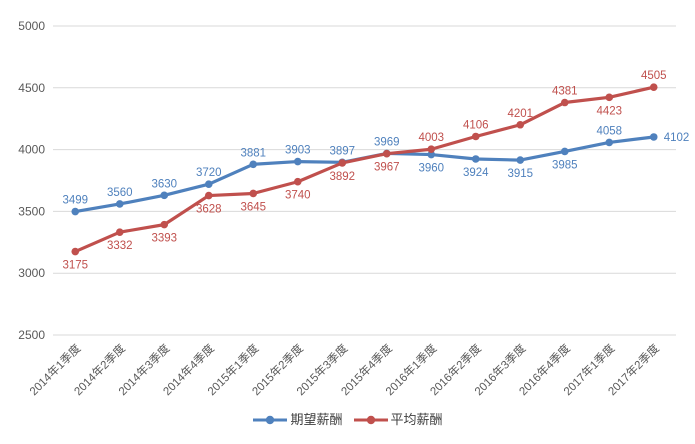 The image size is (695, 444). I want to click on data-label: 3499, so click(75, 201).